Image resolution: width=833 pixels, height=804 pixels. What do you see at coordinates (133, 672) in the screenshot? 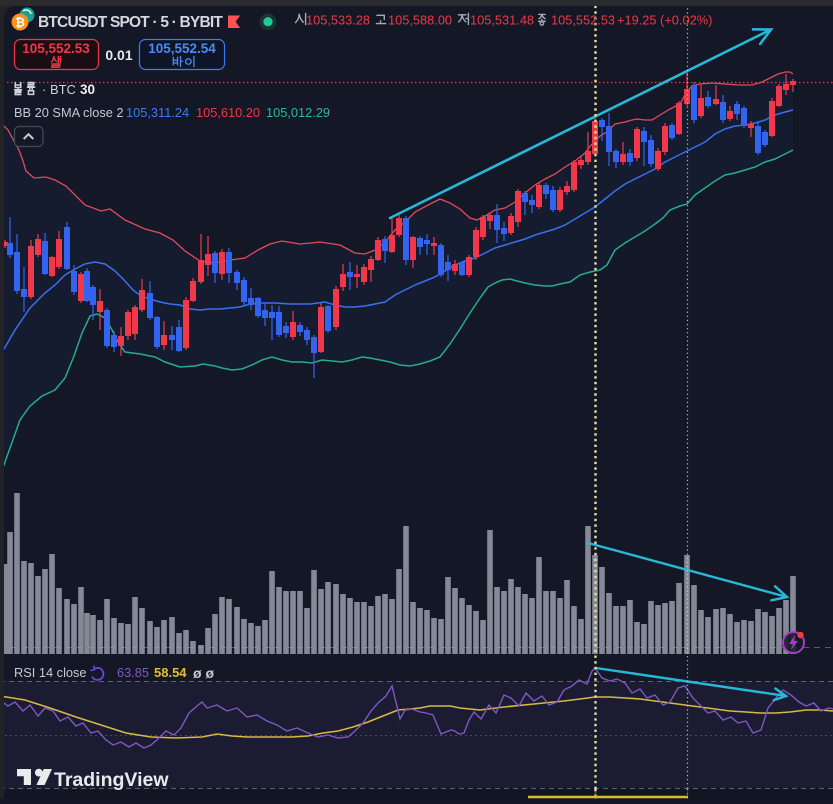
I see `svg-text: 63.85` at bounding box center [133, 672].